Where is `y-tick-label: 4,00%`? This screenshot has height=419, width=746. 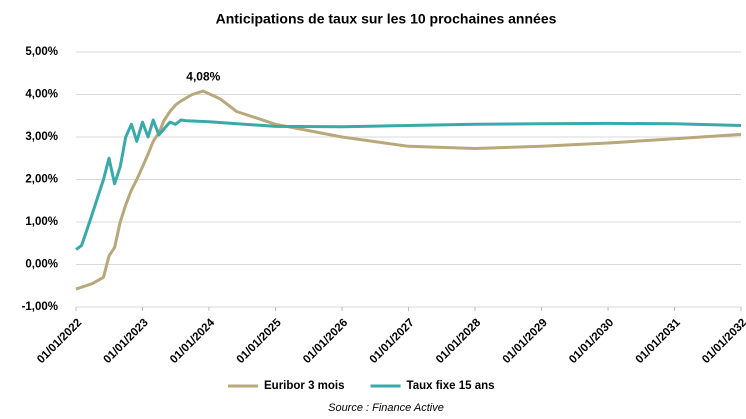
y-tick-label: 4,00% is located at coordinates (41, 95).